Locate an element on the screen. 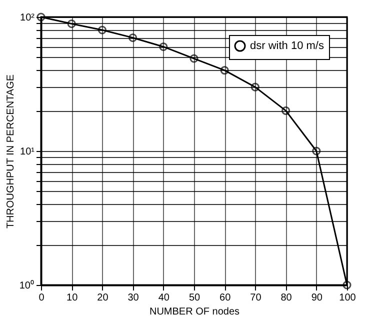 This screenshot has width=371, height=323. x-tick-label: 30 is located at coordinates (134, 298).